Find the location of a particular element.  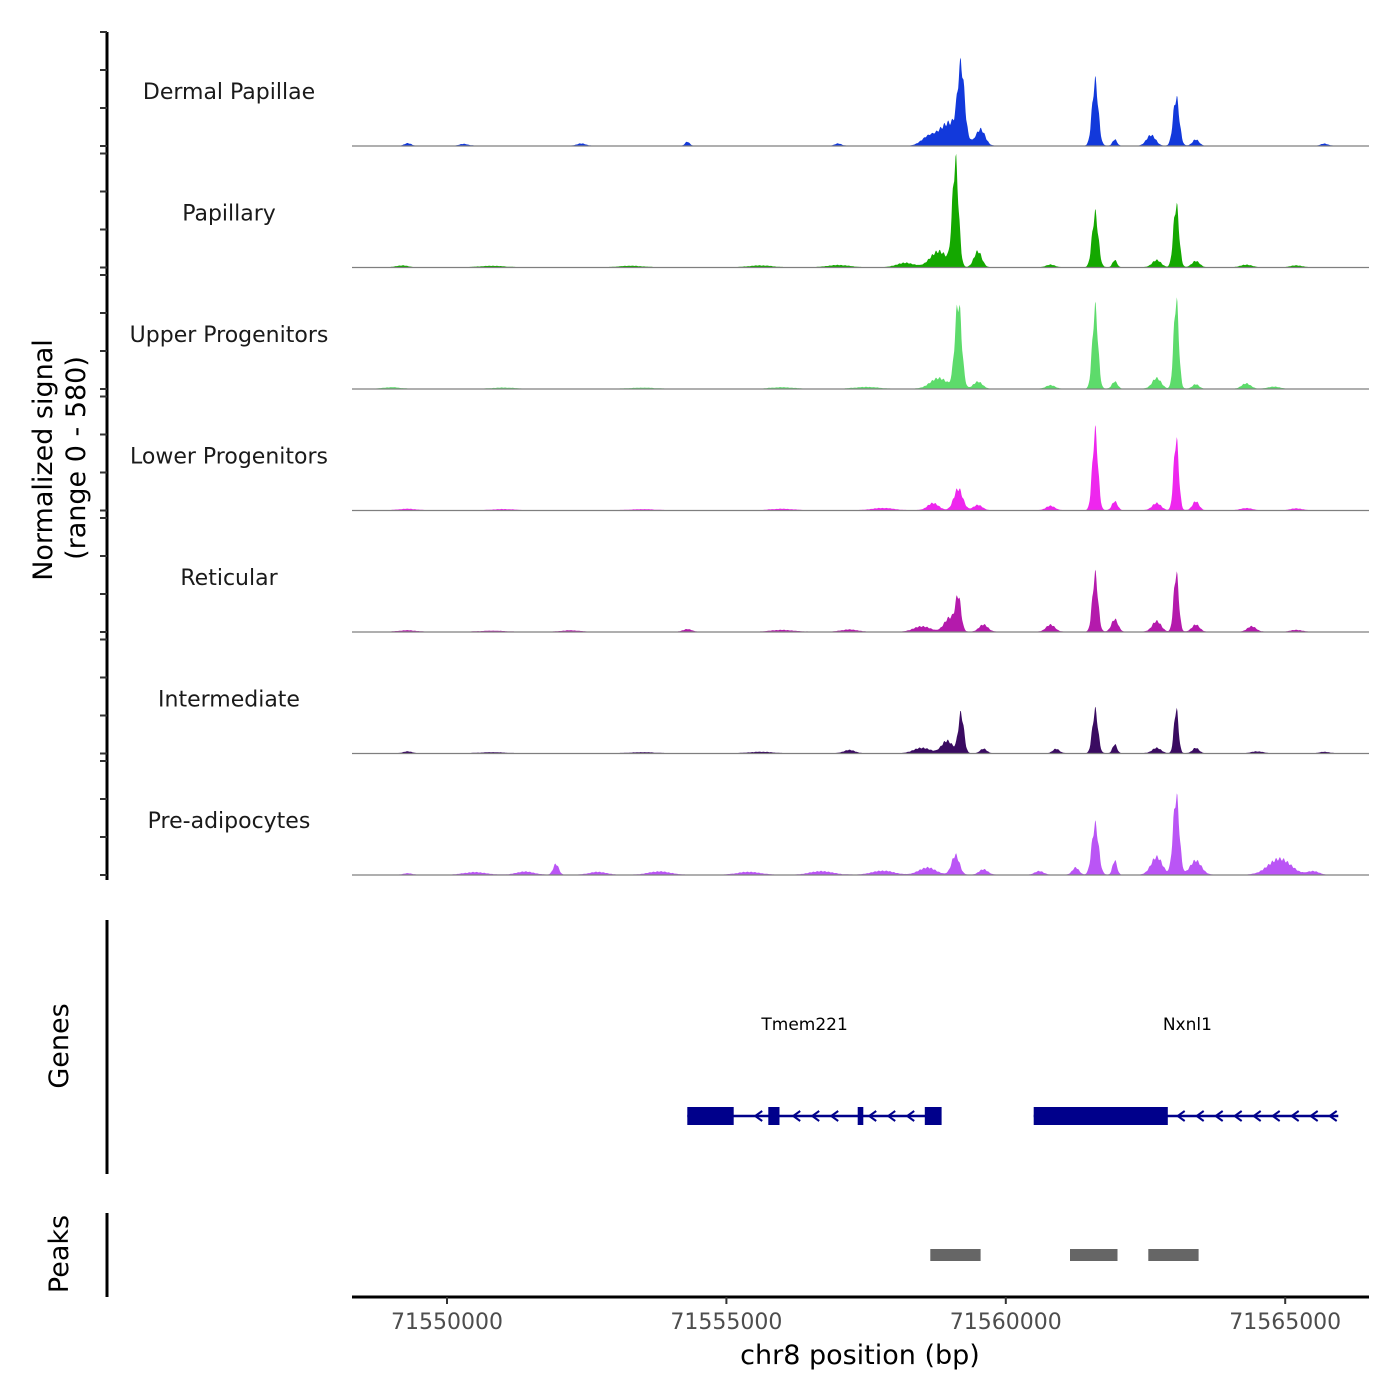

signal-area-reticular is located at coordinates (860, 600).